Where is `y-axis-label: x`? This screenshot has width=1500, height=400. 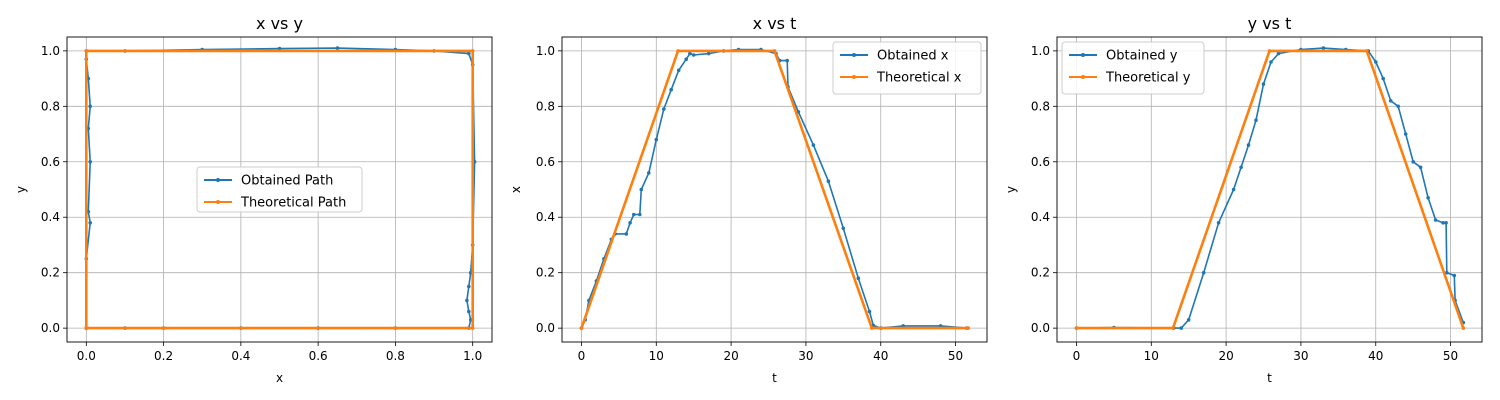
y-axis-label: x is located at coordinates (516, 189).